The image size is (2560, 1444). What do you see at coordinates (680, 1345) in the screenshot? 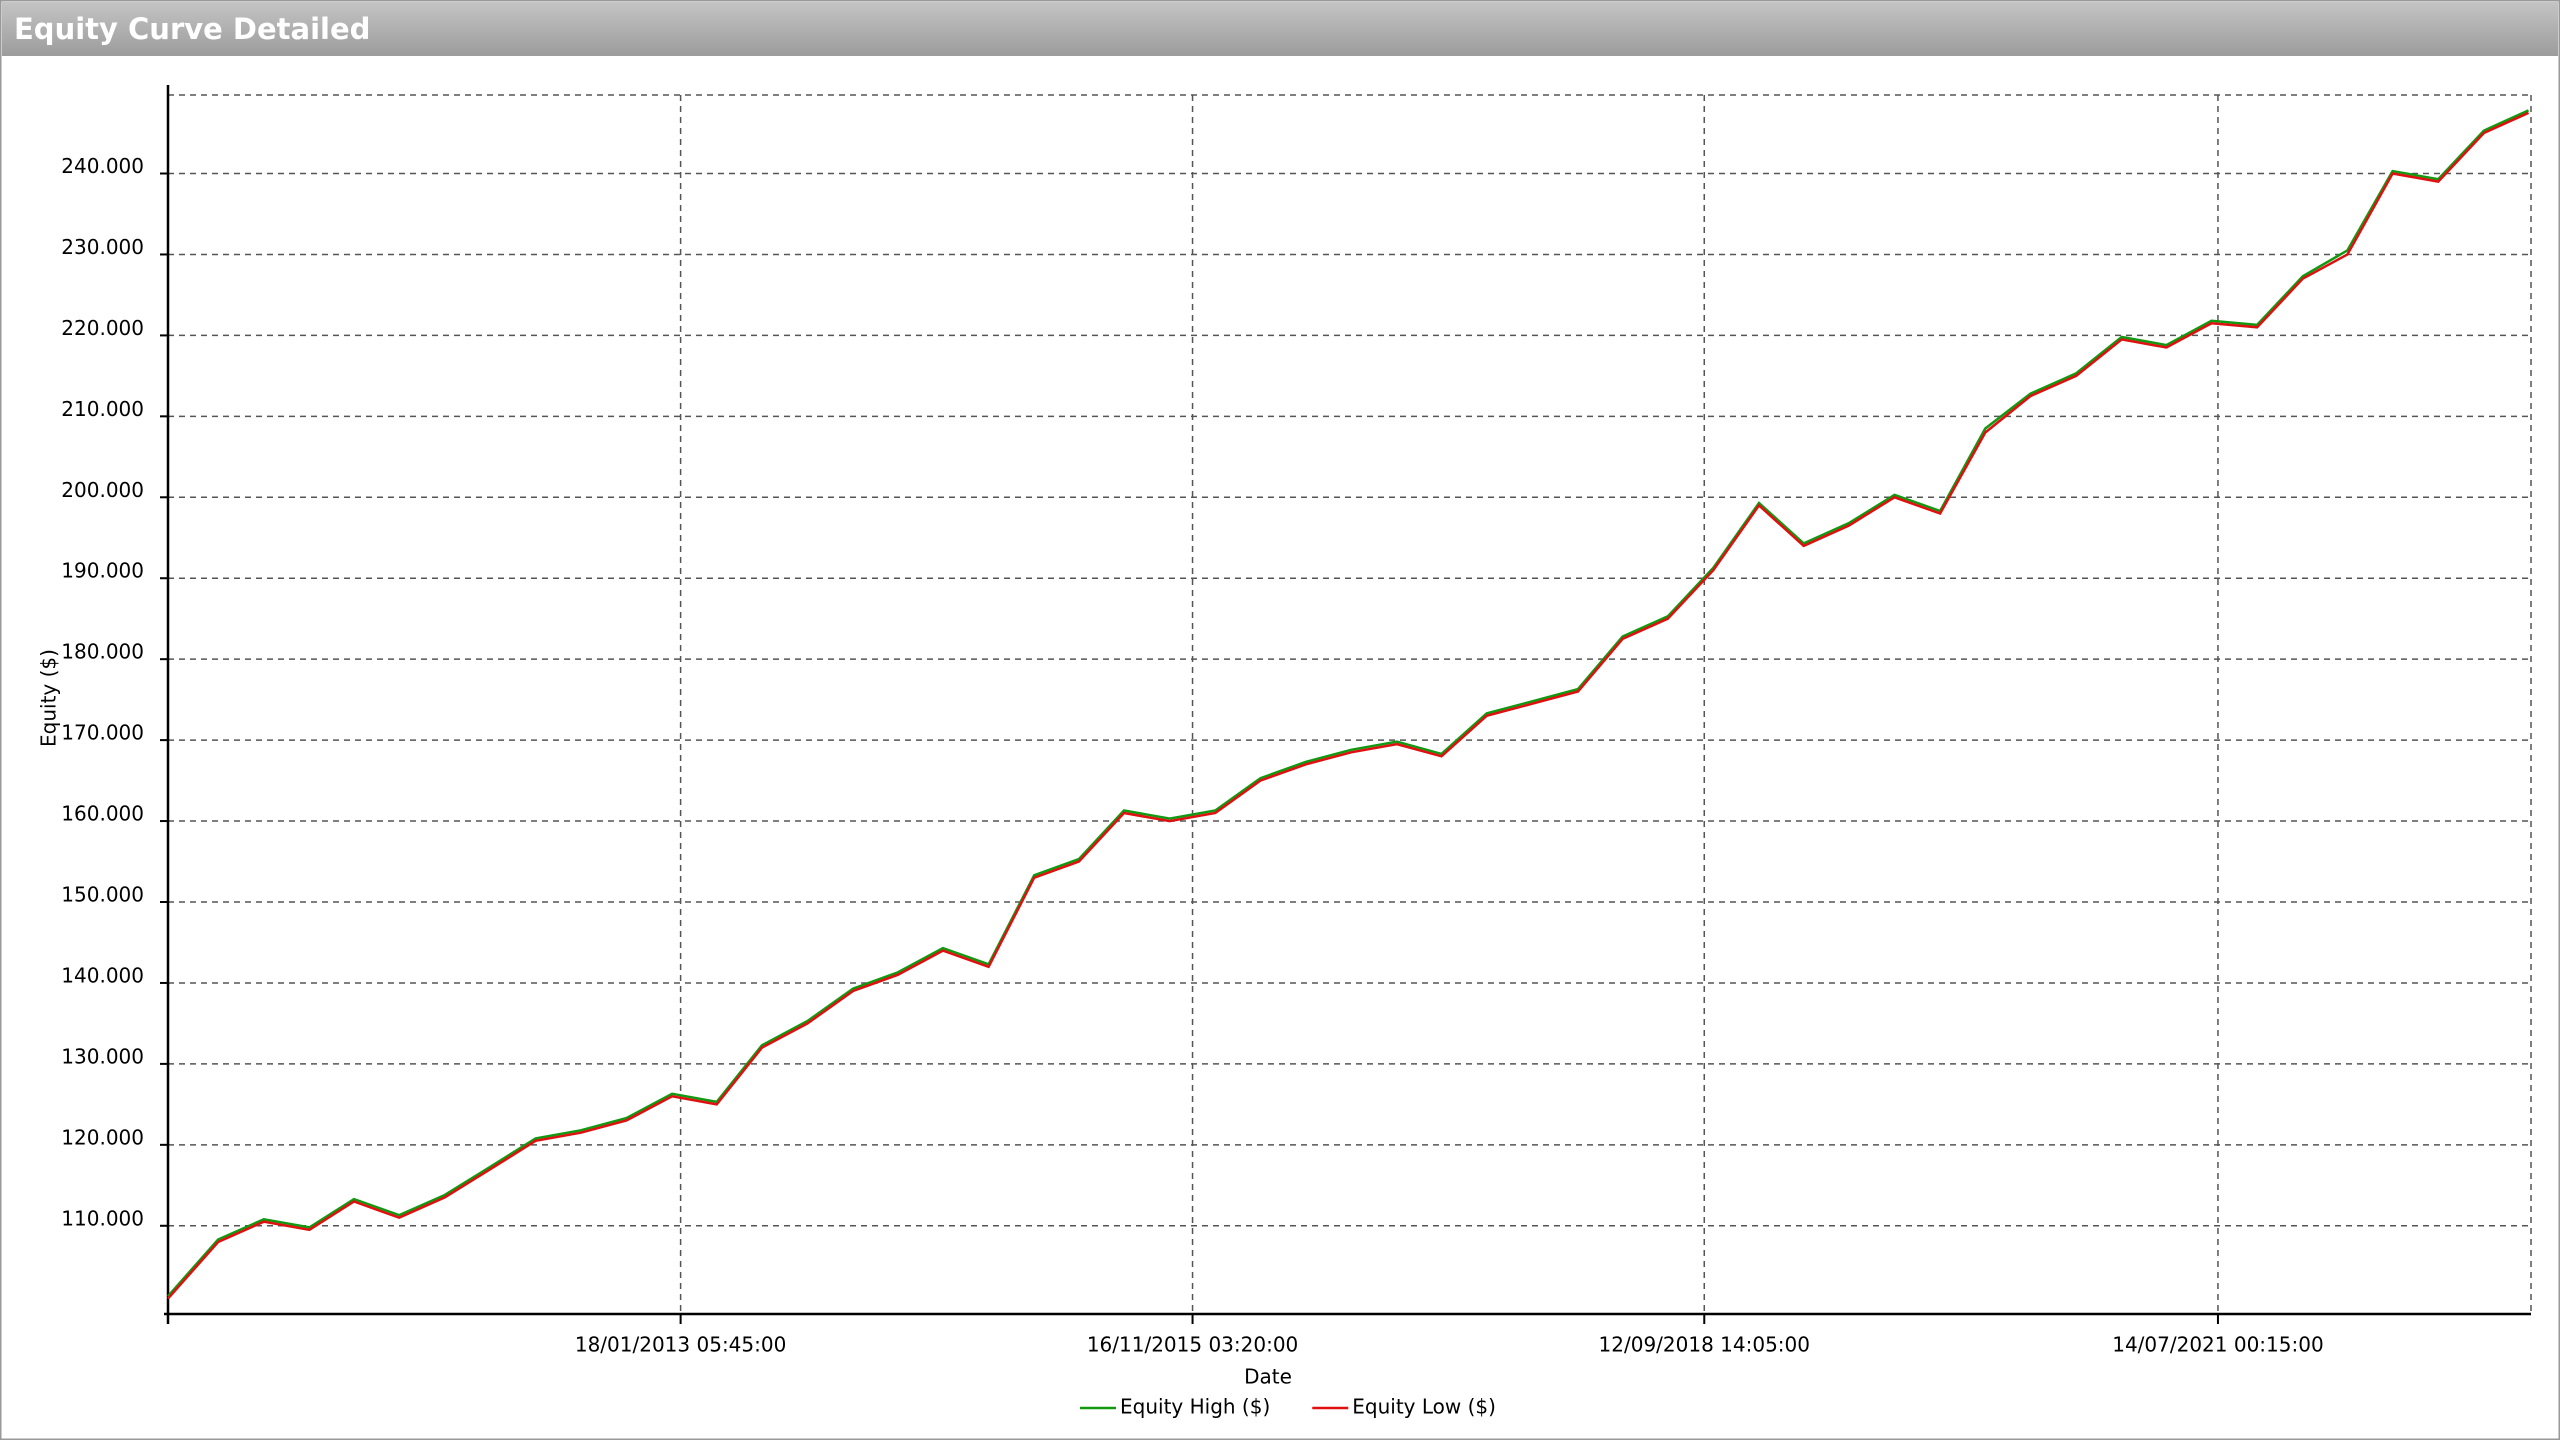
I see `x-tick-label: 18/01/2013 05:45:00` at bounding box center [680, 1345].